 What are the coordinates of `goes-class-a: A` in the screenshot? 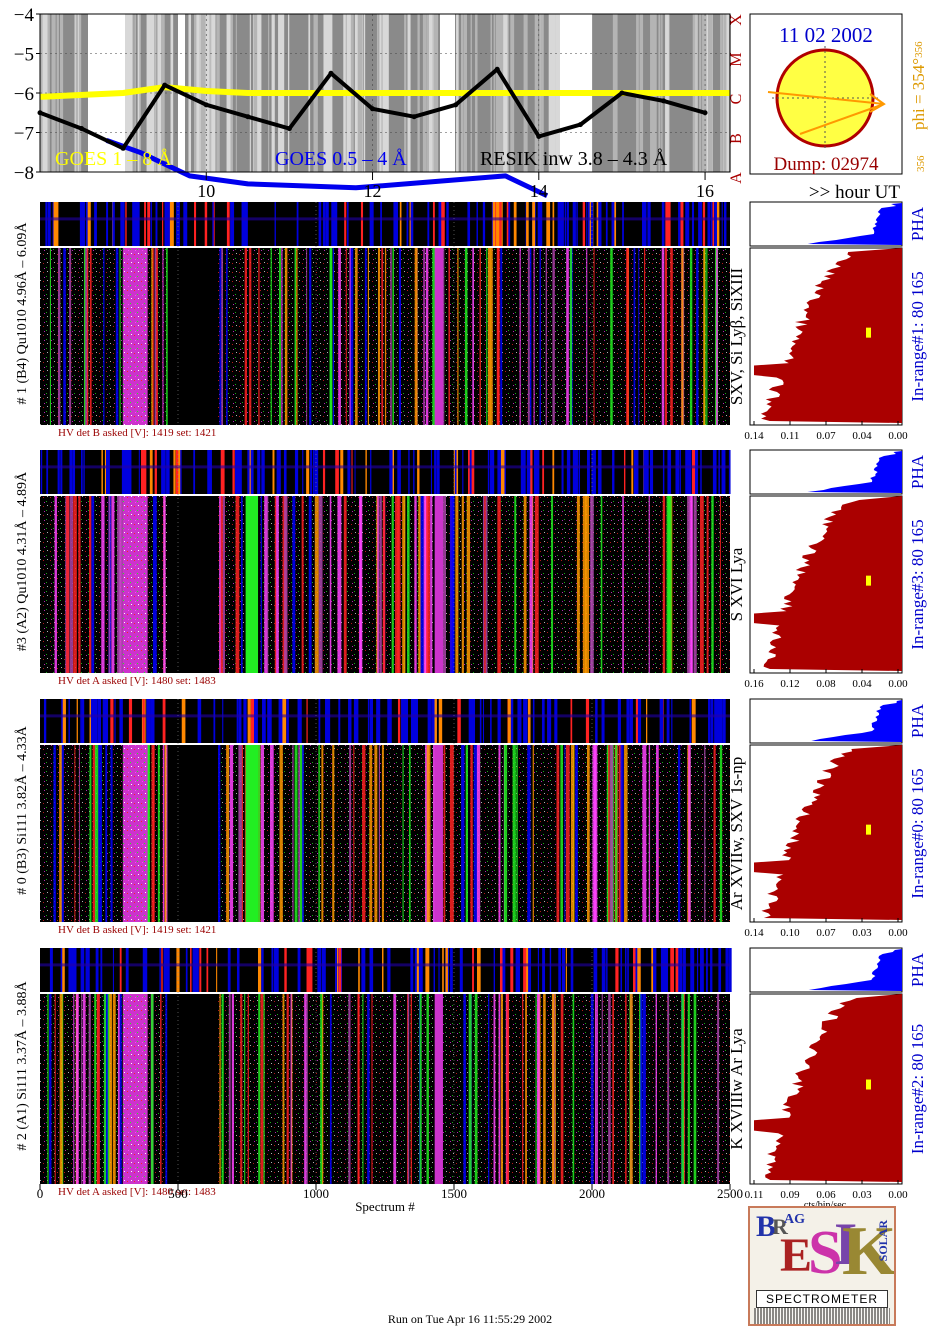 It's located at (736, 178).